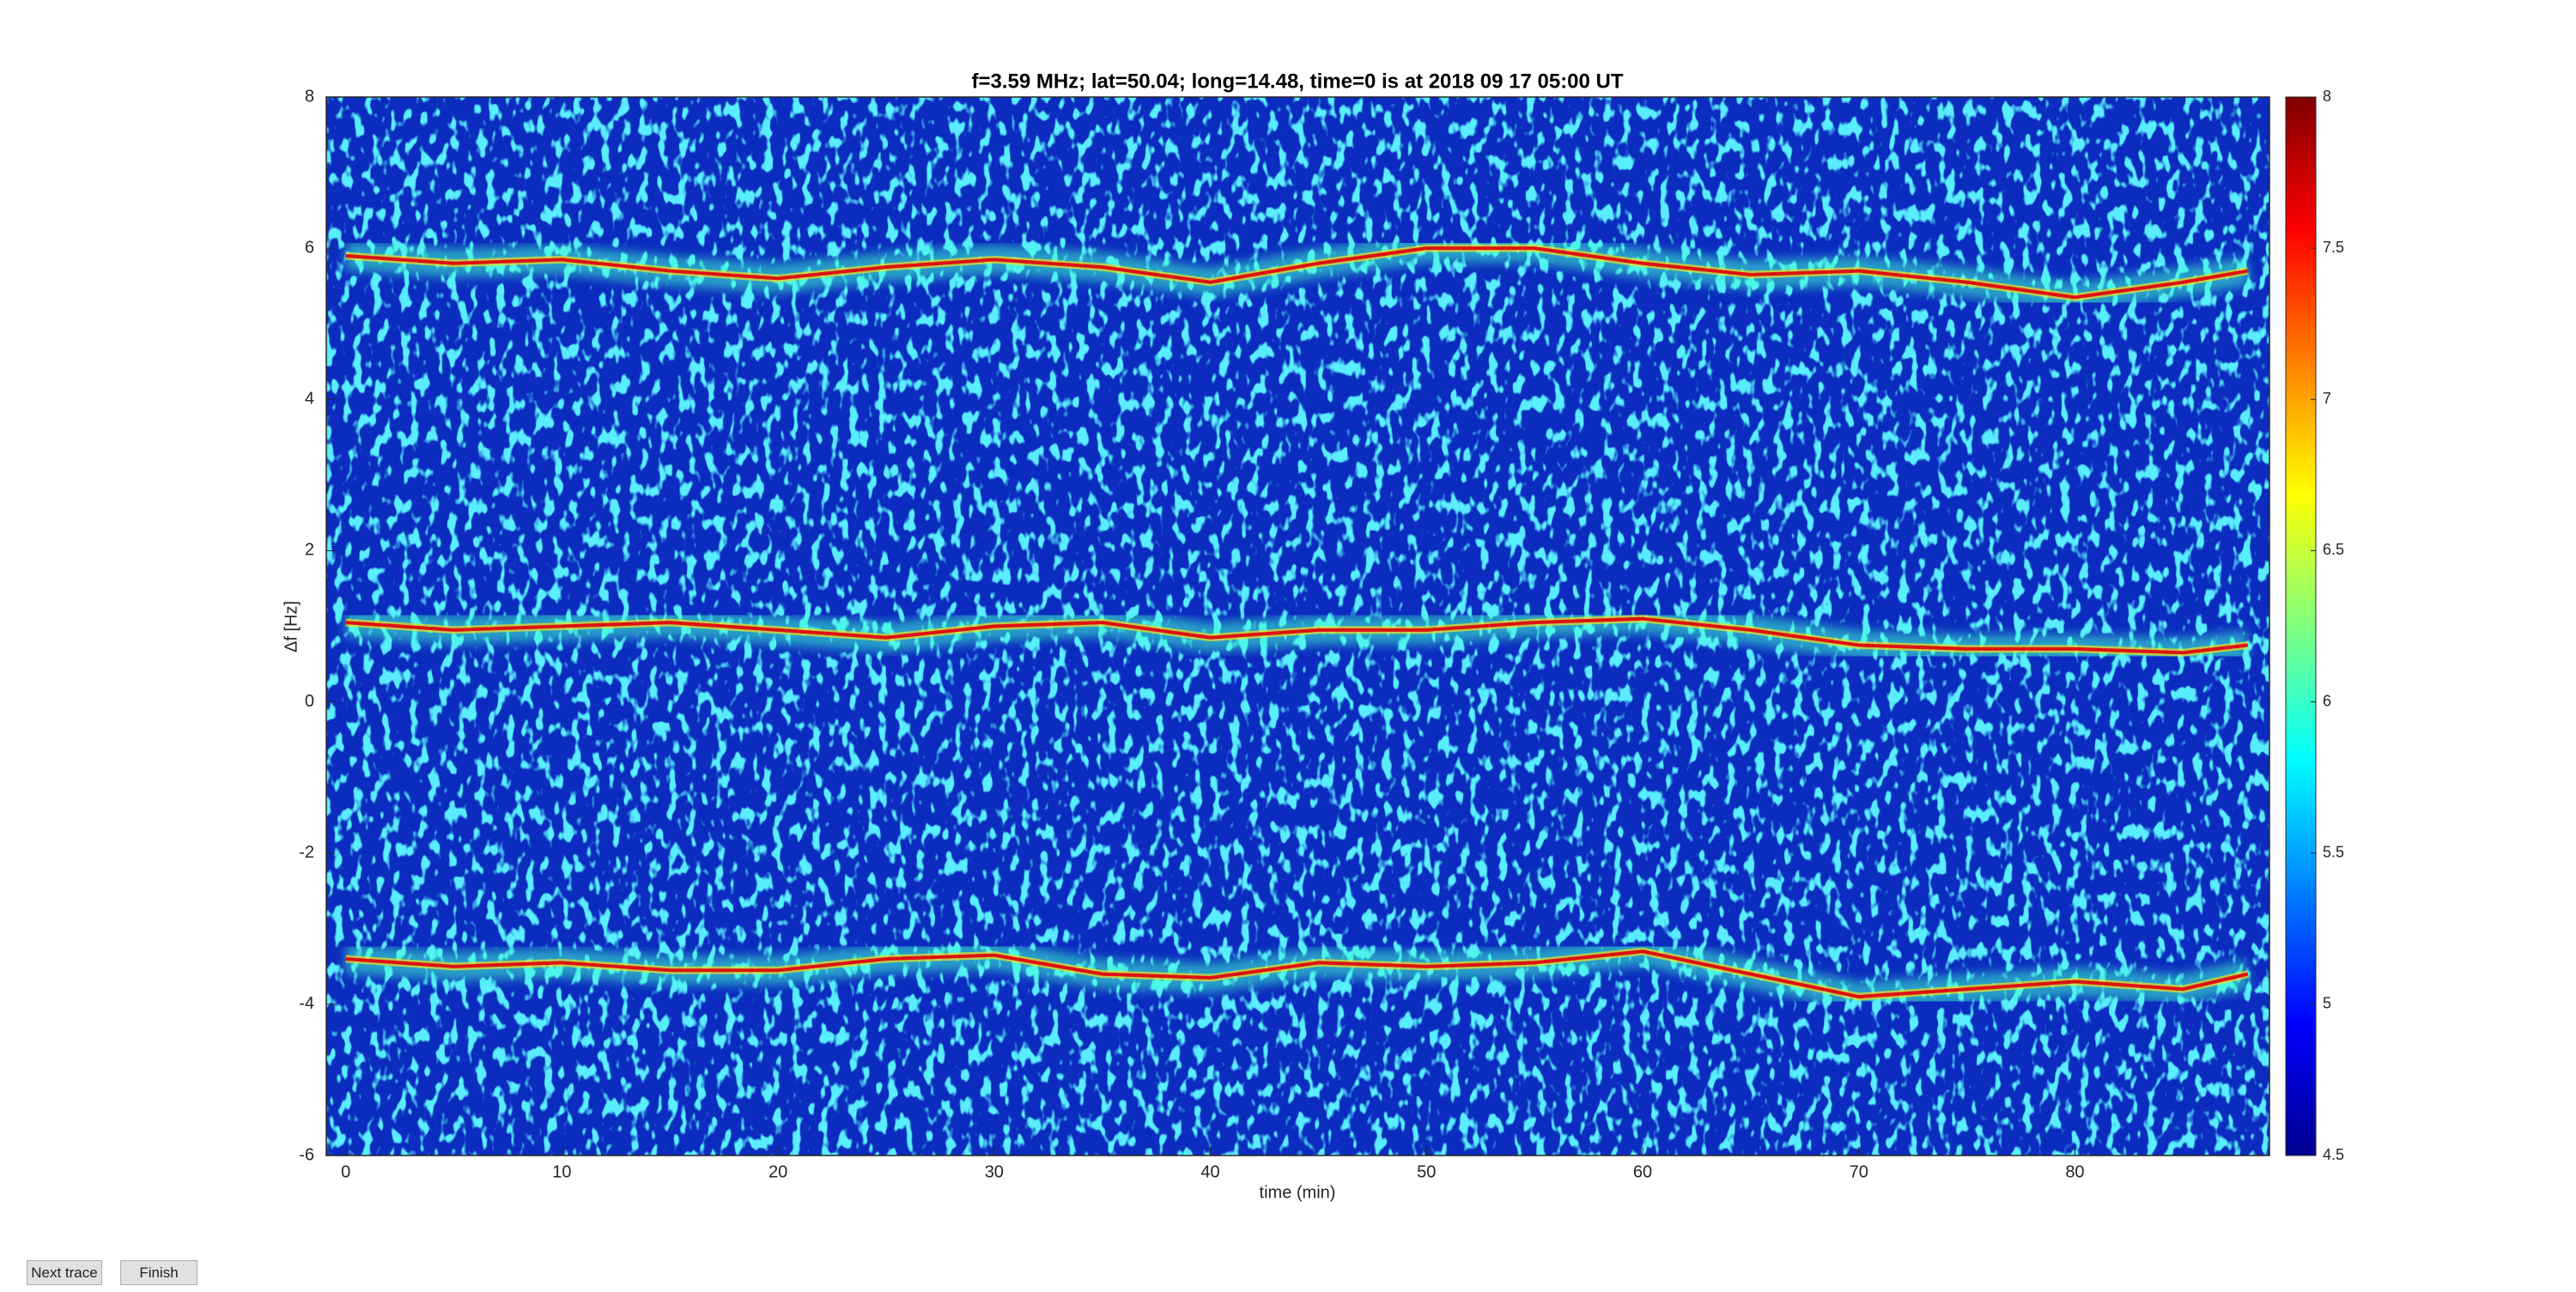 Image resolution: width=2576 pixels, height=1292 pixels. Describe the element at coordinates (2327, 1003) in the screenshot. I see `colorbar-tick-label: 5` at that location.